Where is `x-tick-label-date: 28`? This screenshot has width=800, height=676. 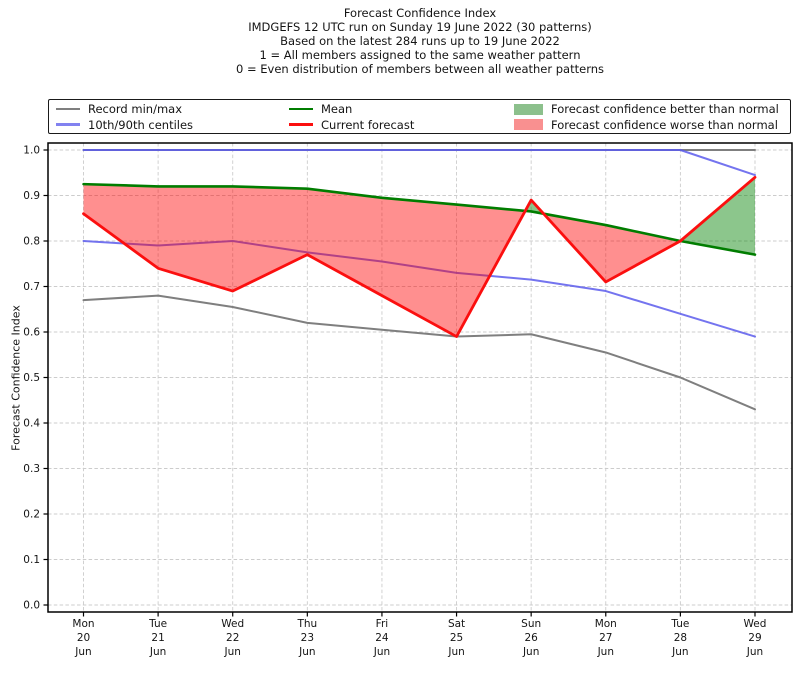 x-tick-label-date: 28 is located at coordinates (680, 638).